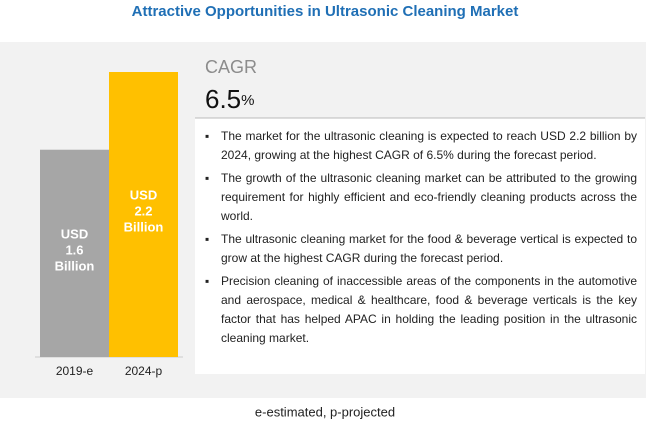  I want to click on value-label: USD 1.6 Billion, so click(75, 250).